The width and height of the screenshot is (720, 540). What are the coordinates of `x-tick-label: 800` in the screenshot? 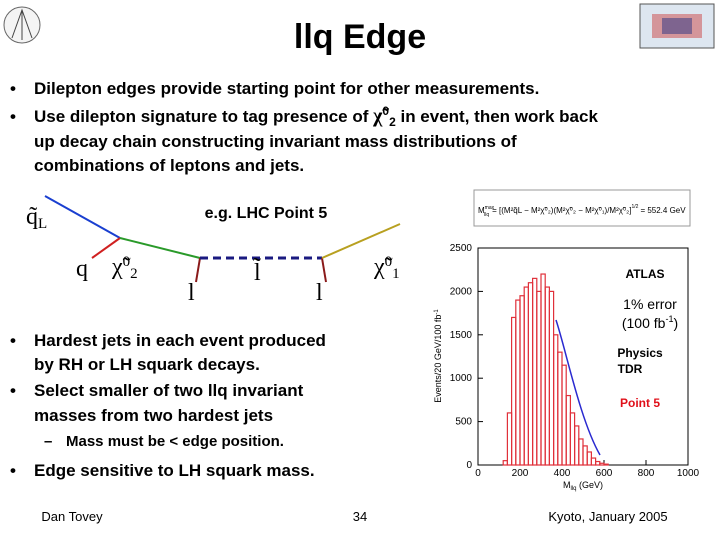 It's located at (646, 473).